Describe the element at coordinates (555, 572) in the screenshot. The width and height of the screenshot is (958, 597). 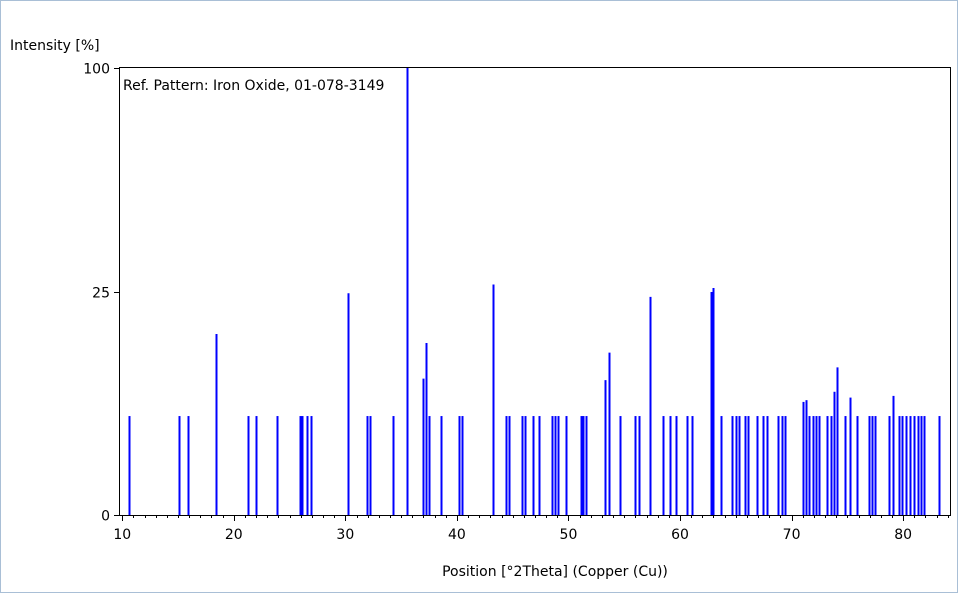
I see `x-axis-label: Position [°2Theta] (Copper (Cu))` at that location.